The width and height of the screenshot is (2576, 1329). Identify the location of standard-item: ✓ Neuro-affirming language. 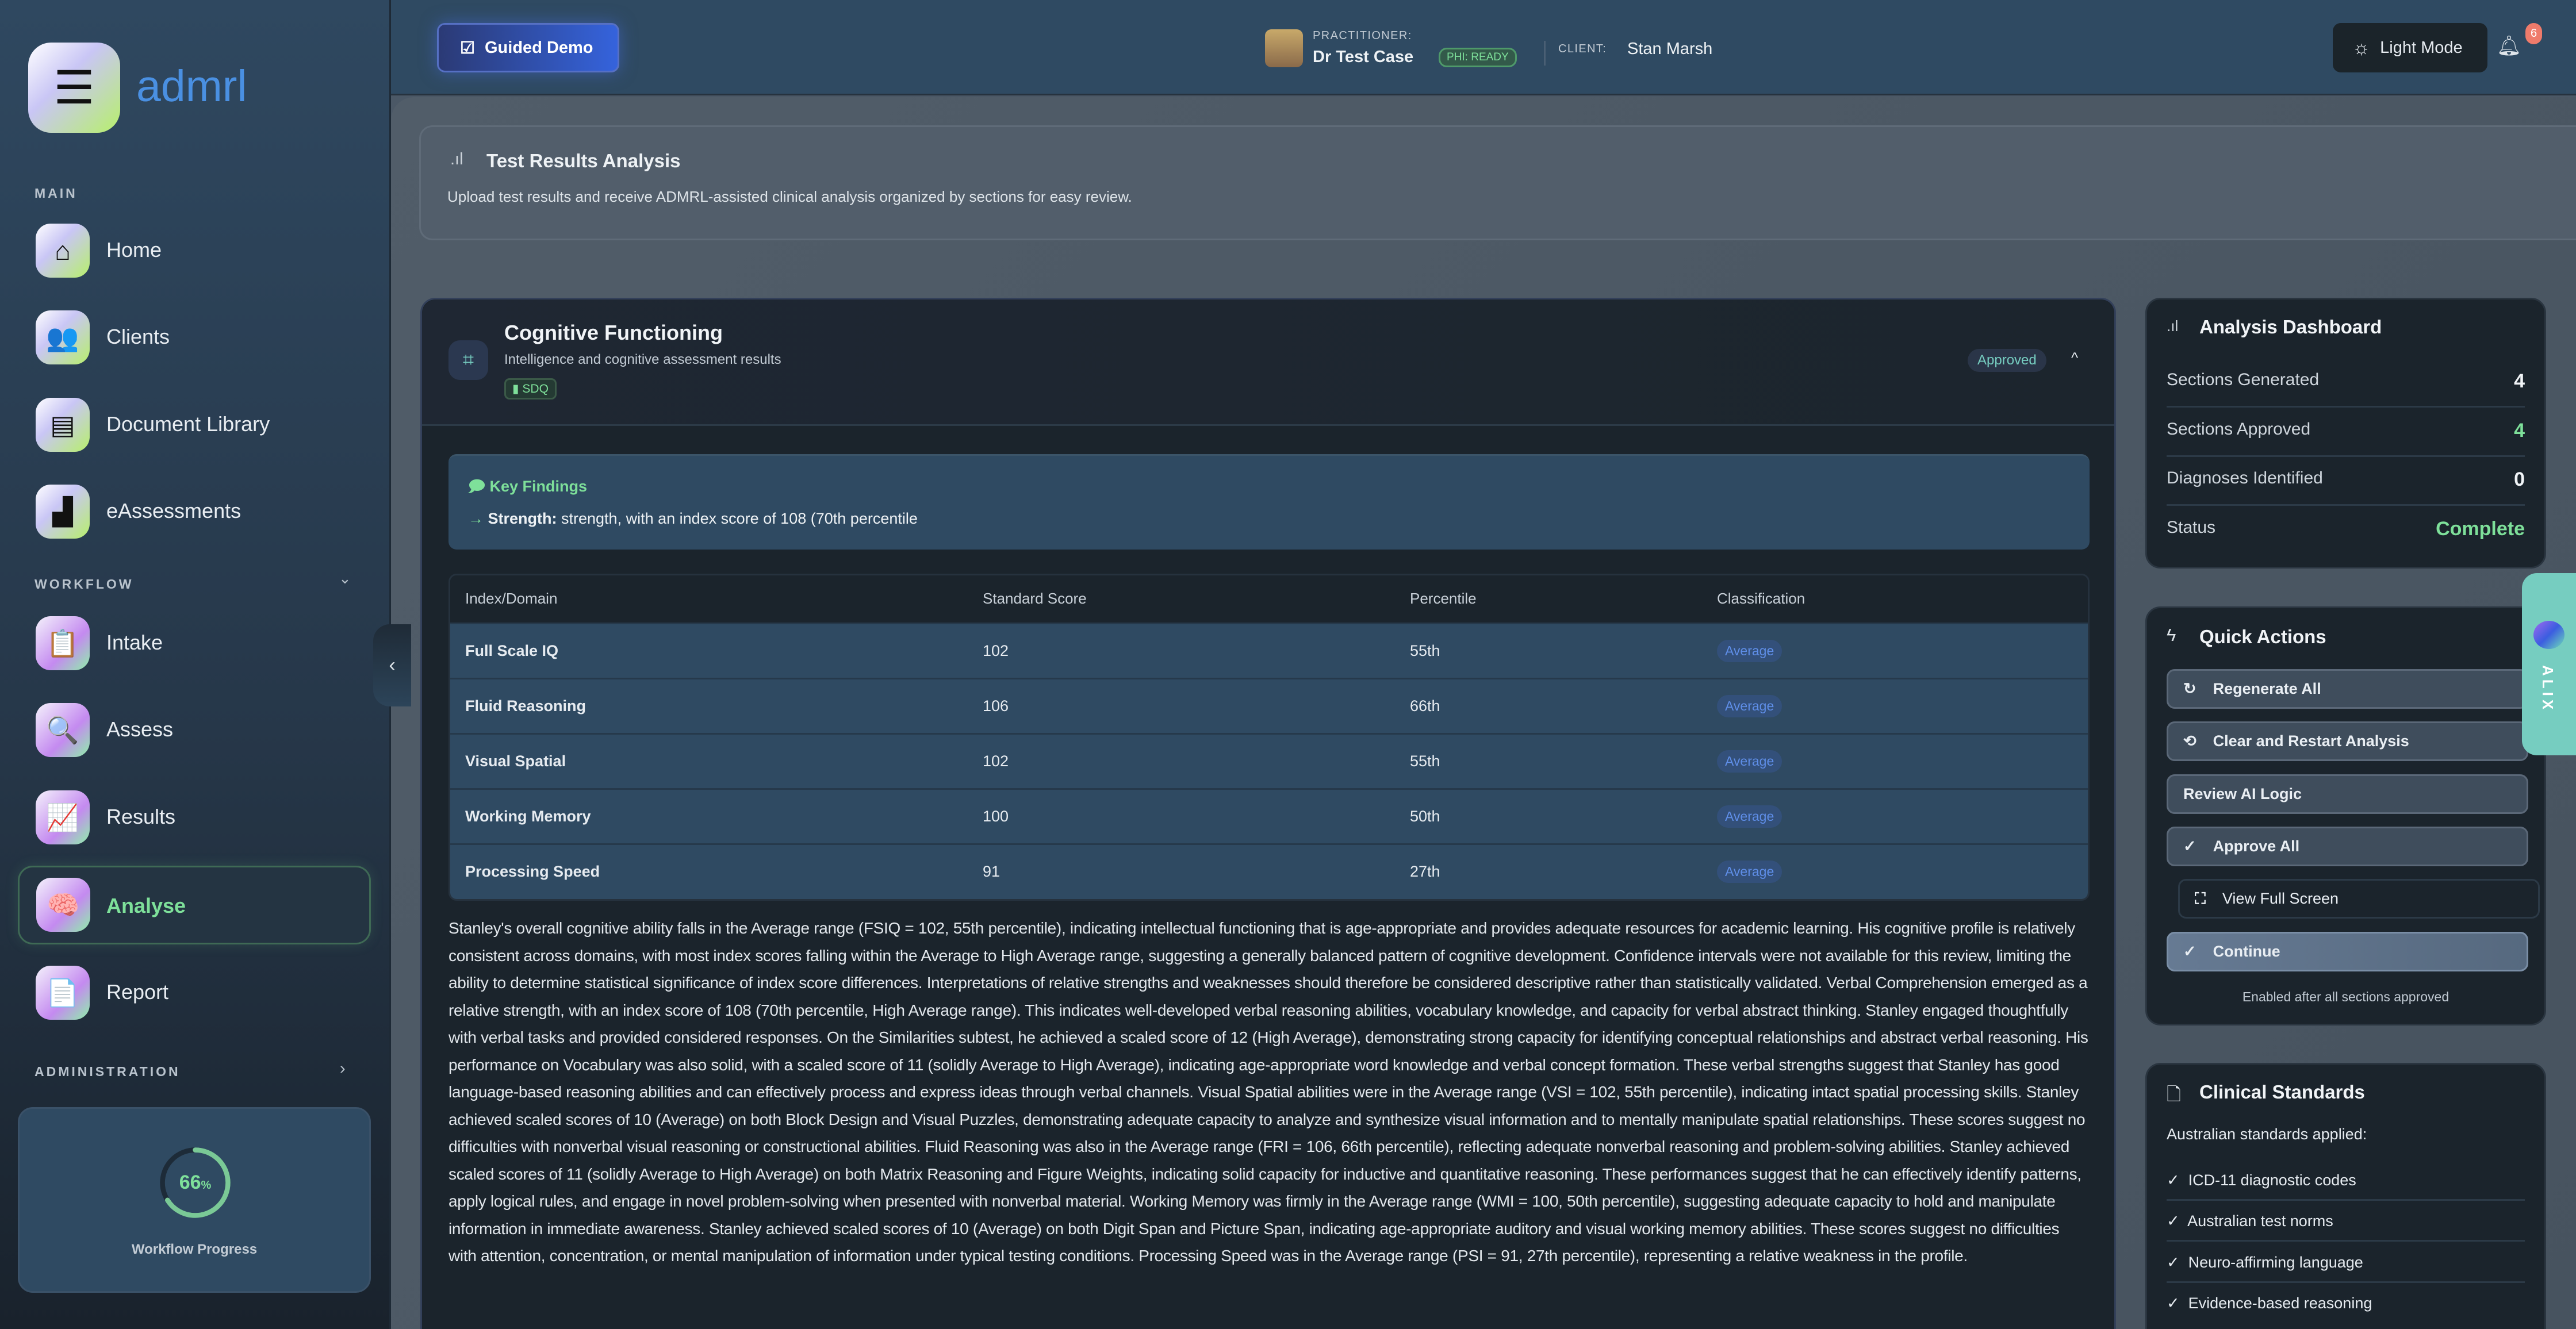
(2346, 1269).